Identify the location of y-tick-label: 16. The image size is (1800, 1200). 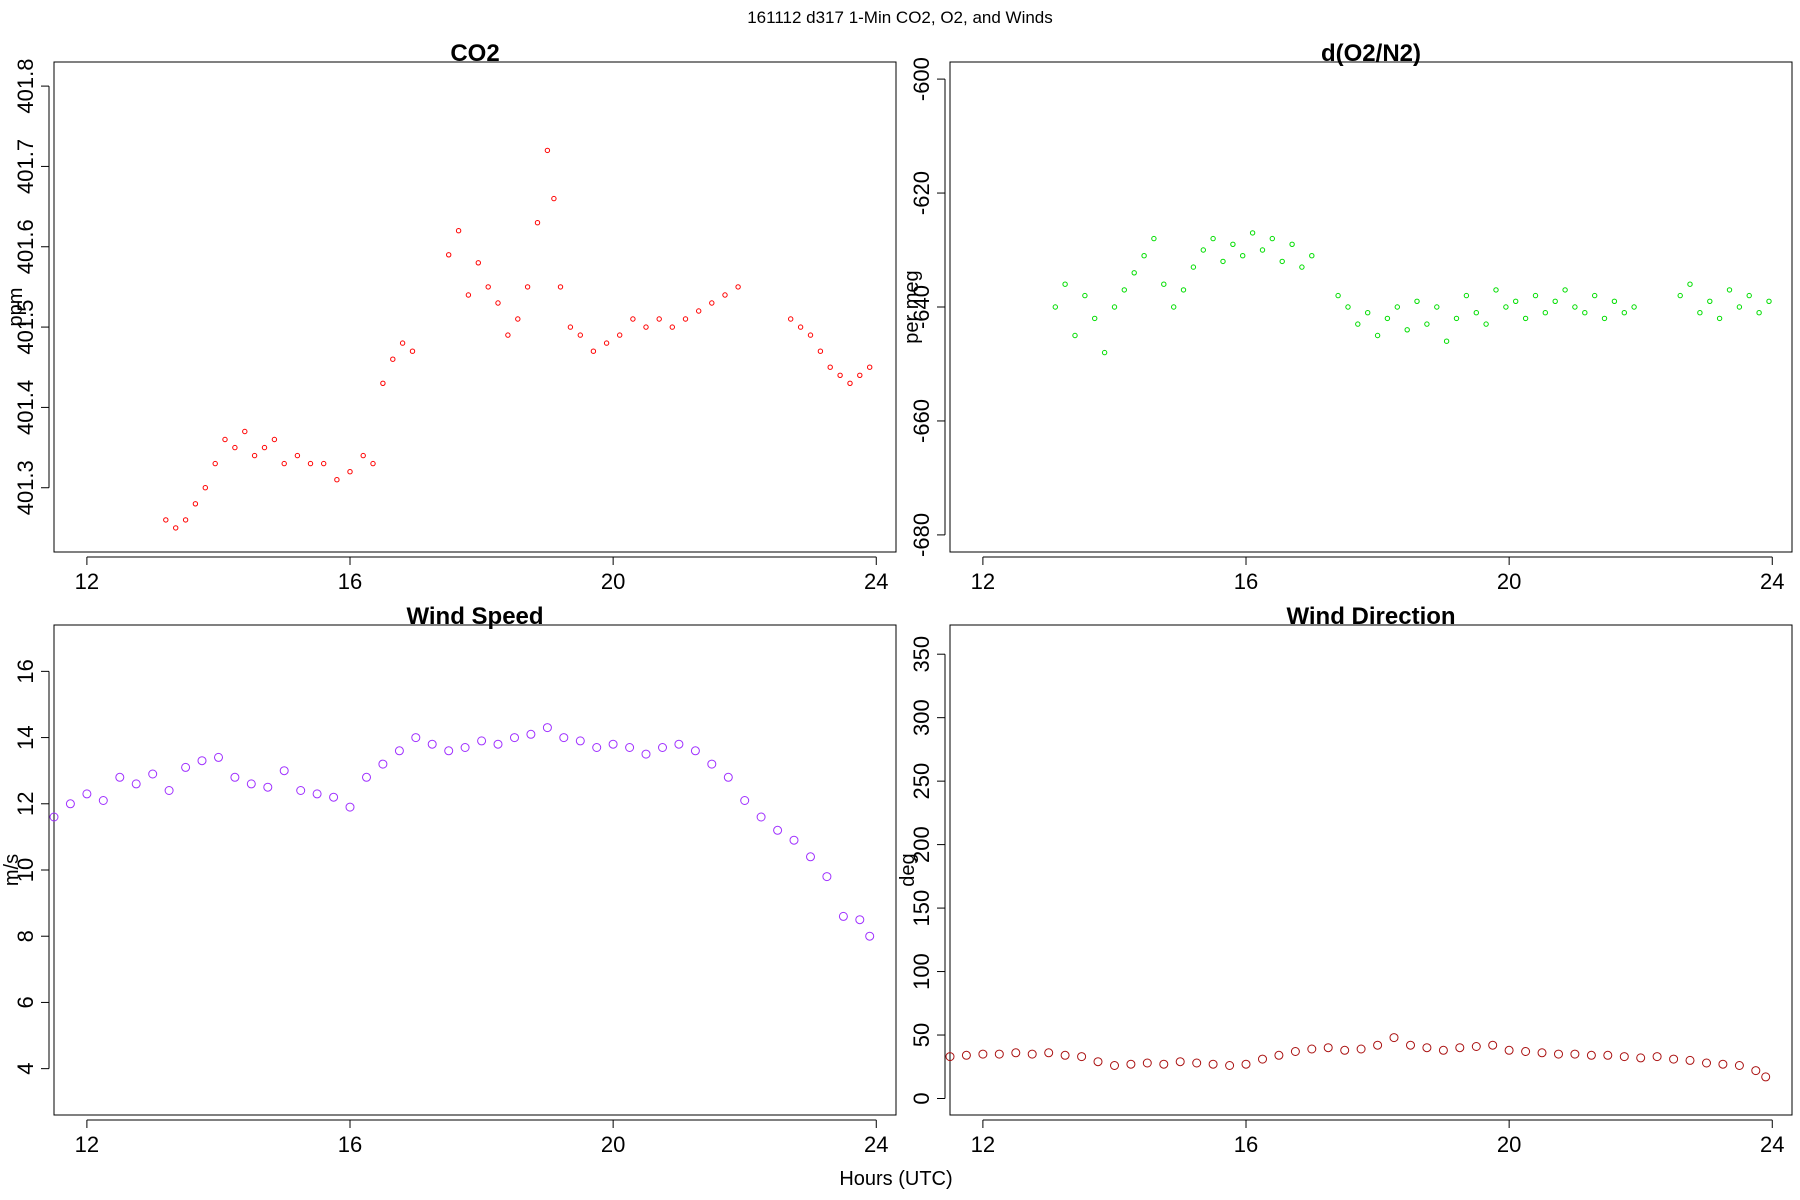
(25, 671).